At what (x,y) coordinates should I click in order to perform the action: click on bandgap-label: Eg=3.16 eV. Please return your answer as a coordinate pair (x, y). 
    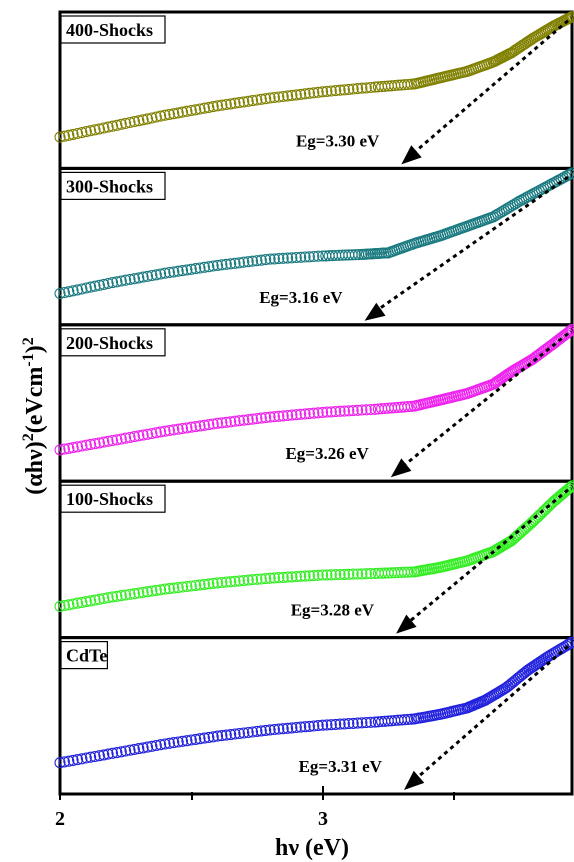
    Looking at the image, I should click on (301, 297).